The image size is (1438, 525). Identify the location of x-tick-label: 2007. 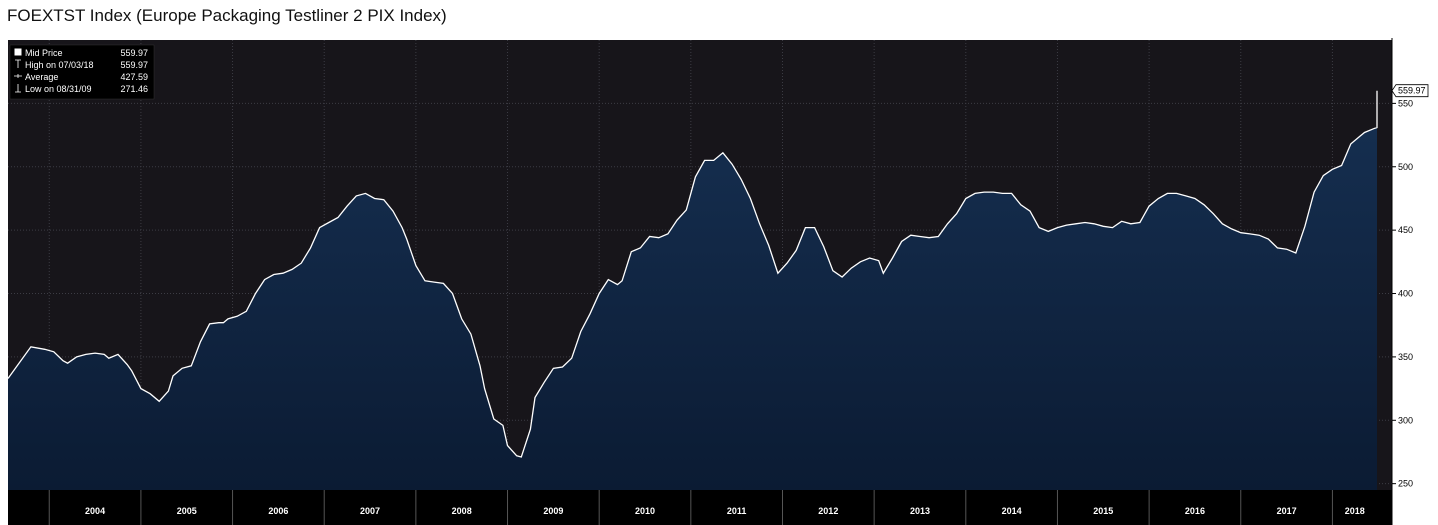
(370, 511).